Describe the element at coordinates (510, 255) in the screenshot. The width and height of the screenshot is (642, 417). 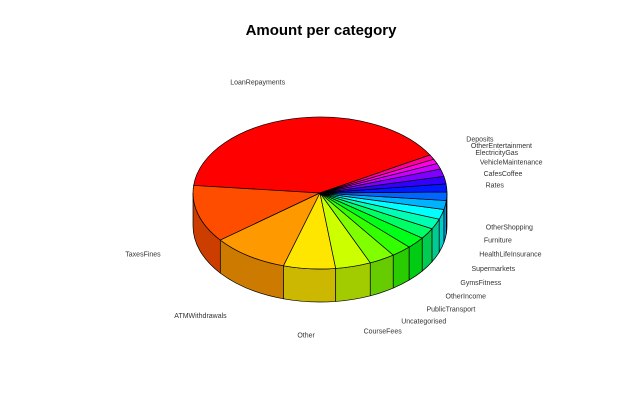
I see `pie-label-healthlifeinsurance: HealthLifeInsurance` at that location.